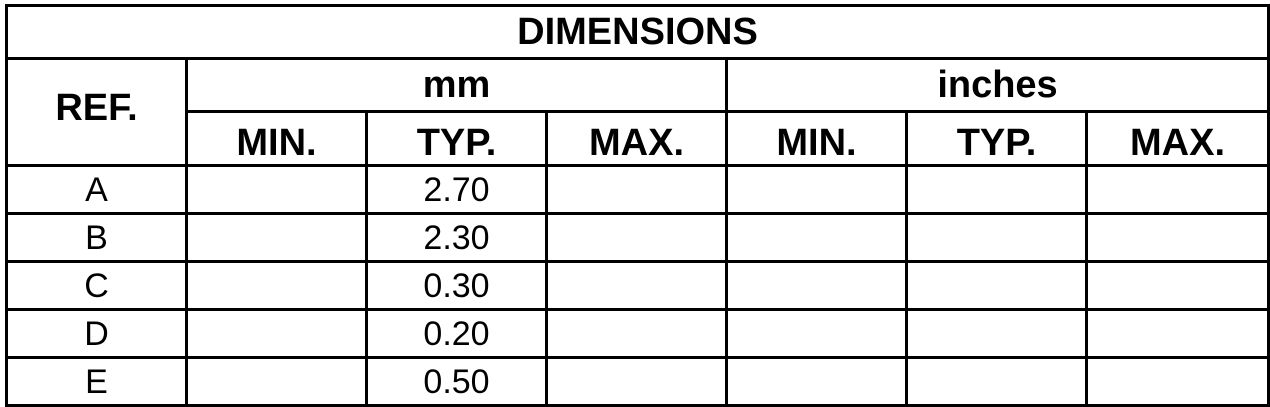  I want to click on table-row: C 0.30, so click(637, 285).